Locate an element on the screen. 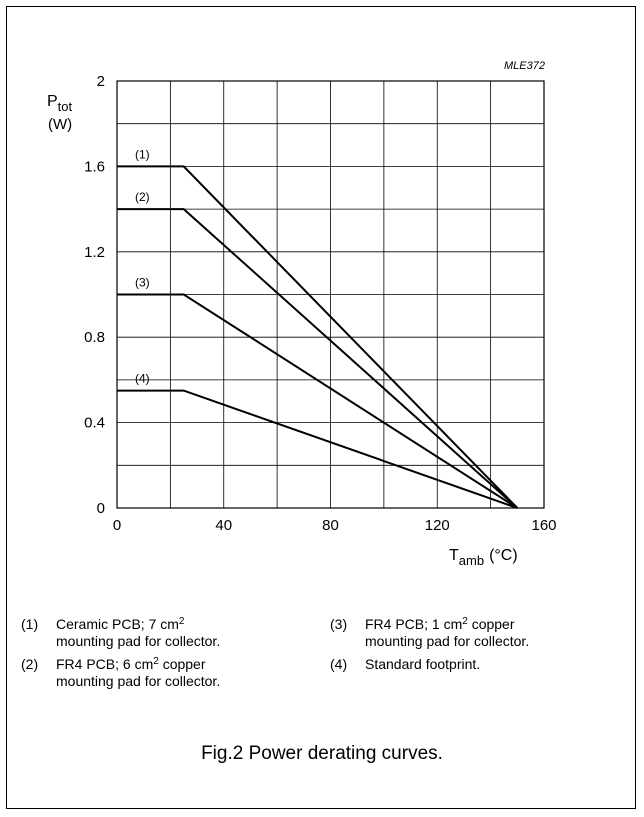 The height and width of the screenshot is (817, 644). series-label-4: (4) is located at coordinates (142, 379).